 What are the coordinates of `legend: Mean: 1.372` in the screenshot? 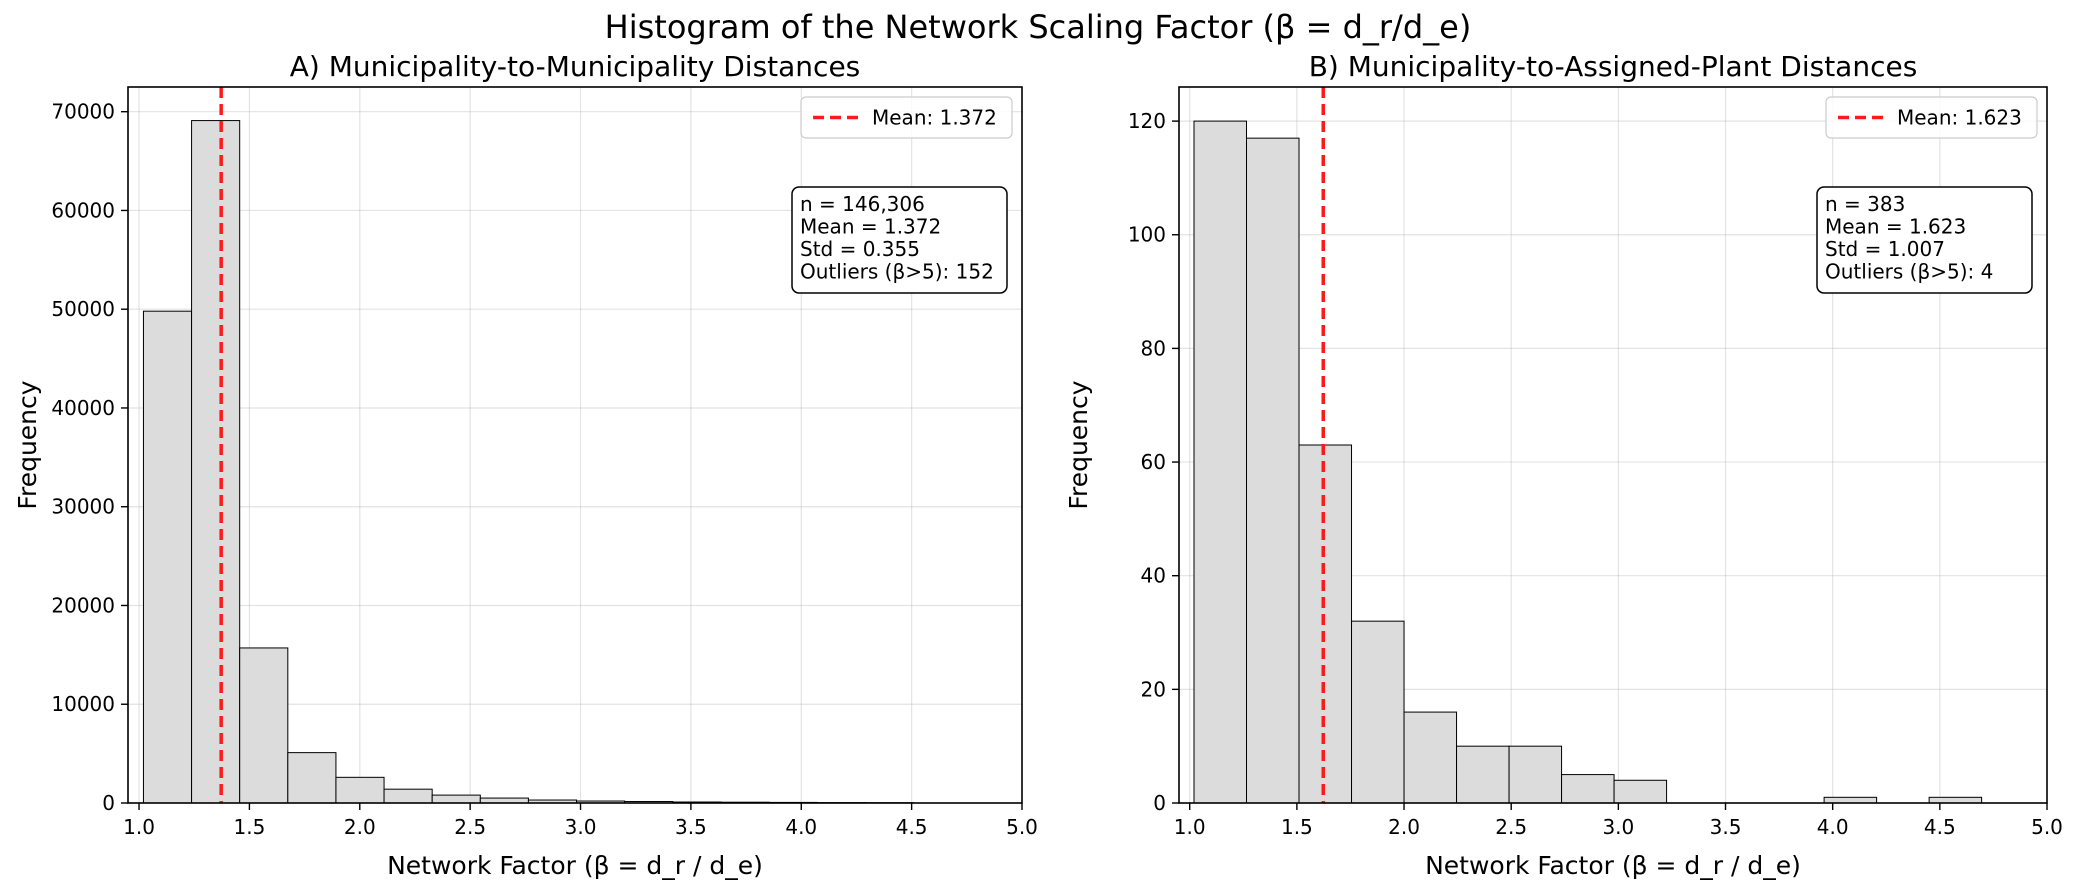 It's located at (906, 117).